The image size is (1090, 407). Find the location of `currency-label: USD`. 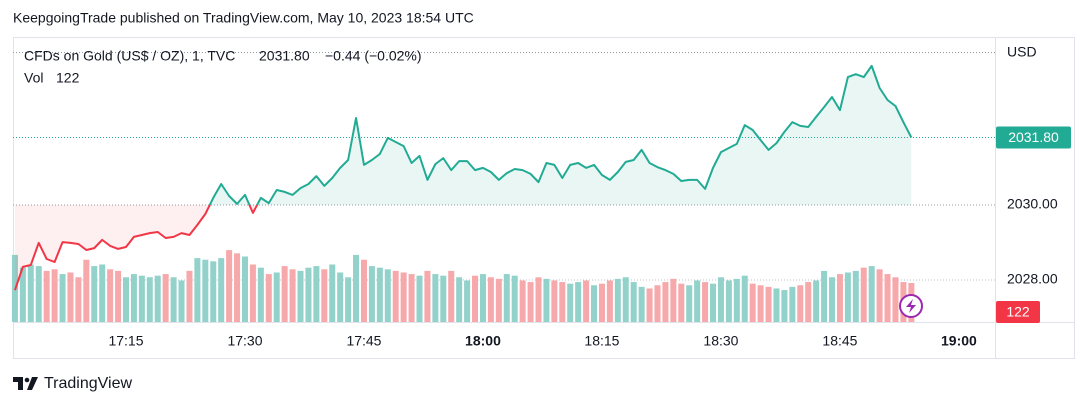

currency-label: USD is located at coordinates (1022, 52).